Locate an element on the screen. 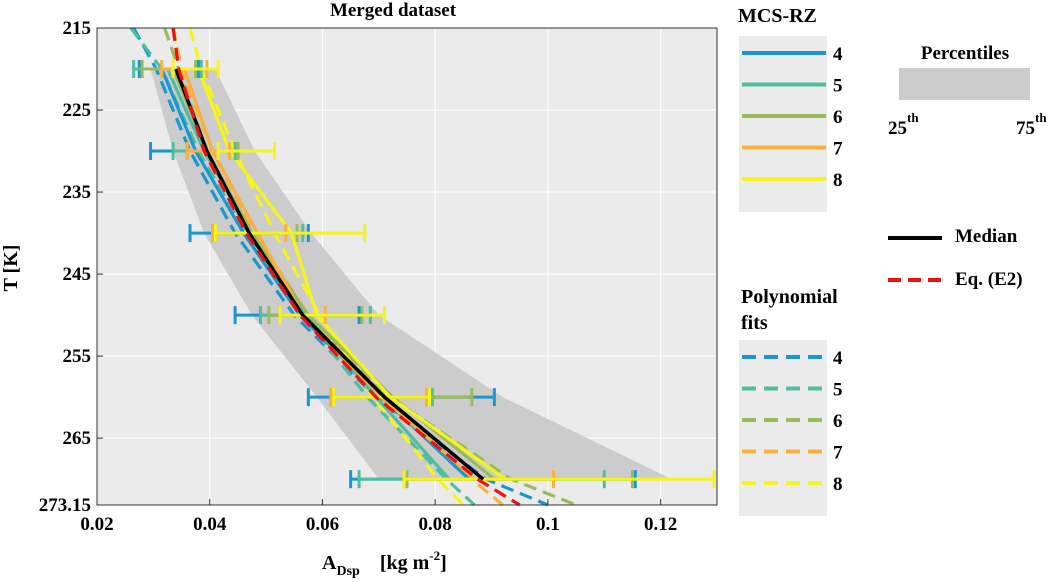 Image resolution: width=1054 pixels, height=582 pixels. x-label-units: [kg m is located at coordinates (405, 563).